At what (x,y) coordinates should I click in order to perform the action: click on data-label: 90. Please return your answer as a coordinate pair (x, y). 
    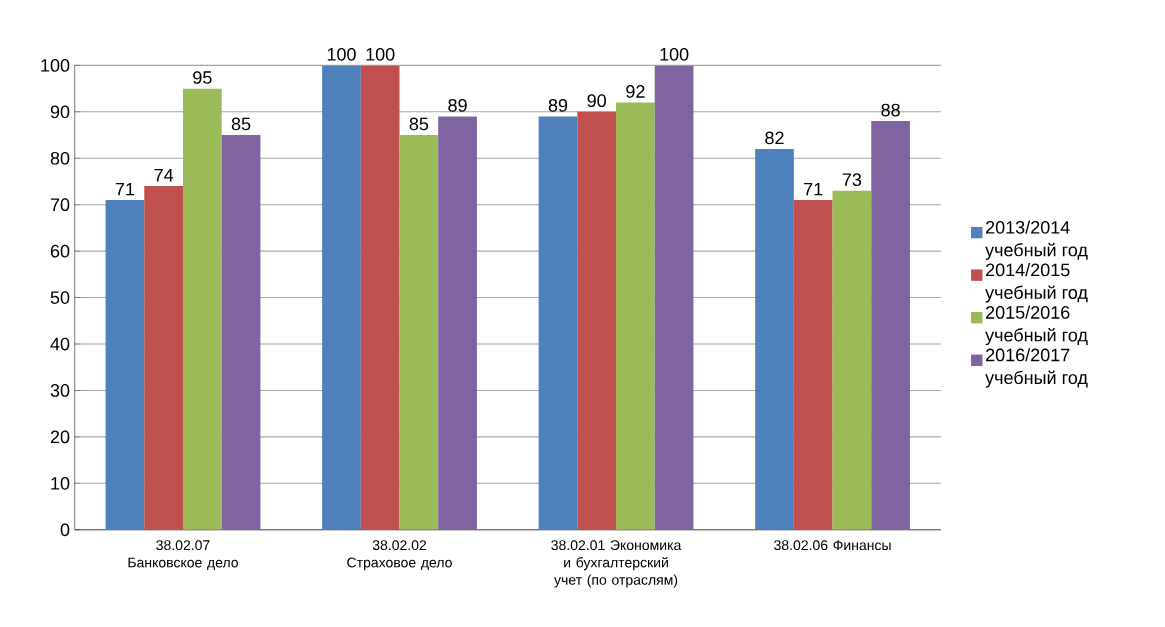
    Looking at the image, I should click on (596, 100).